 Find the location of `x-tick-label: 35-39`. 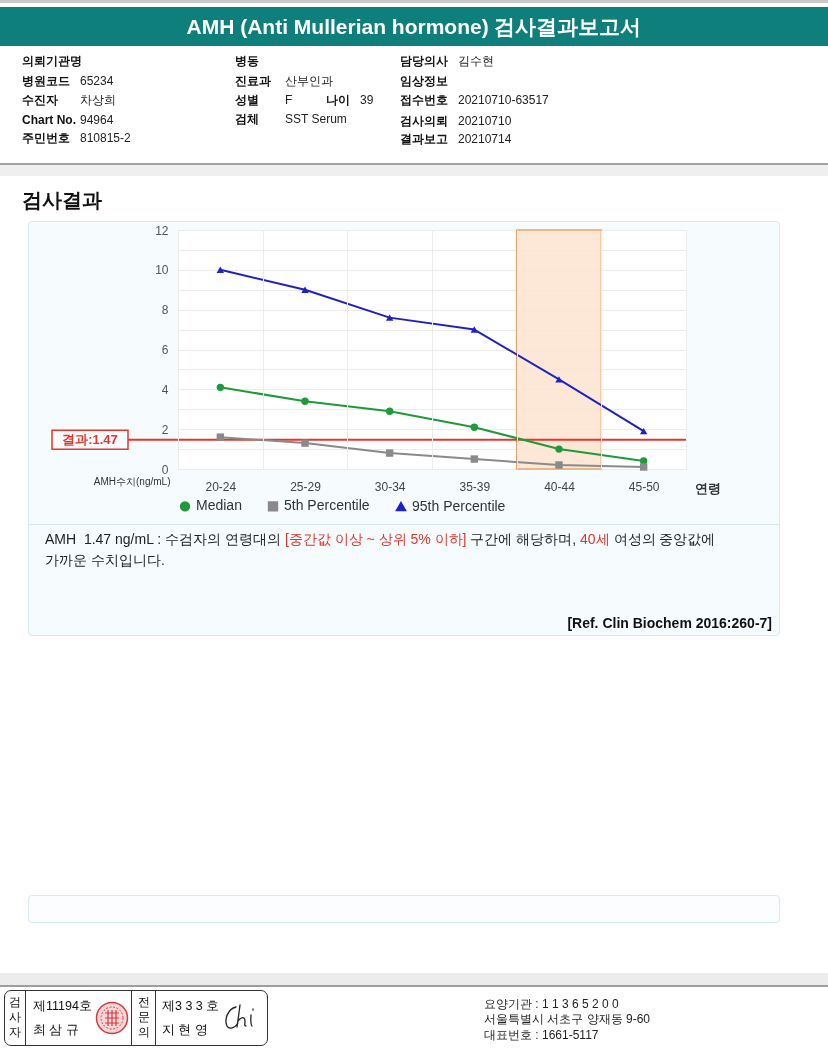

x-tick-label: 35-39 is located at coordinates (475, 486).